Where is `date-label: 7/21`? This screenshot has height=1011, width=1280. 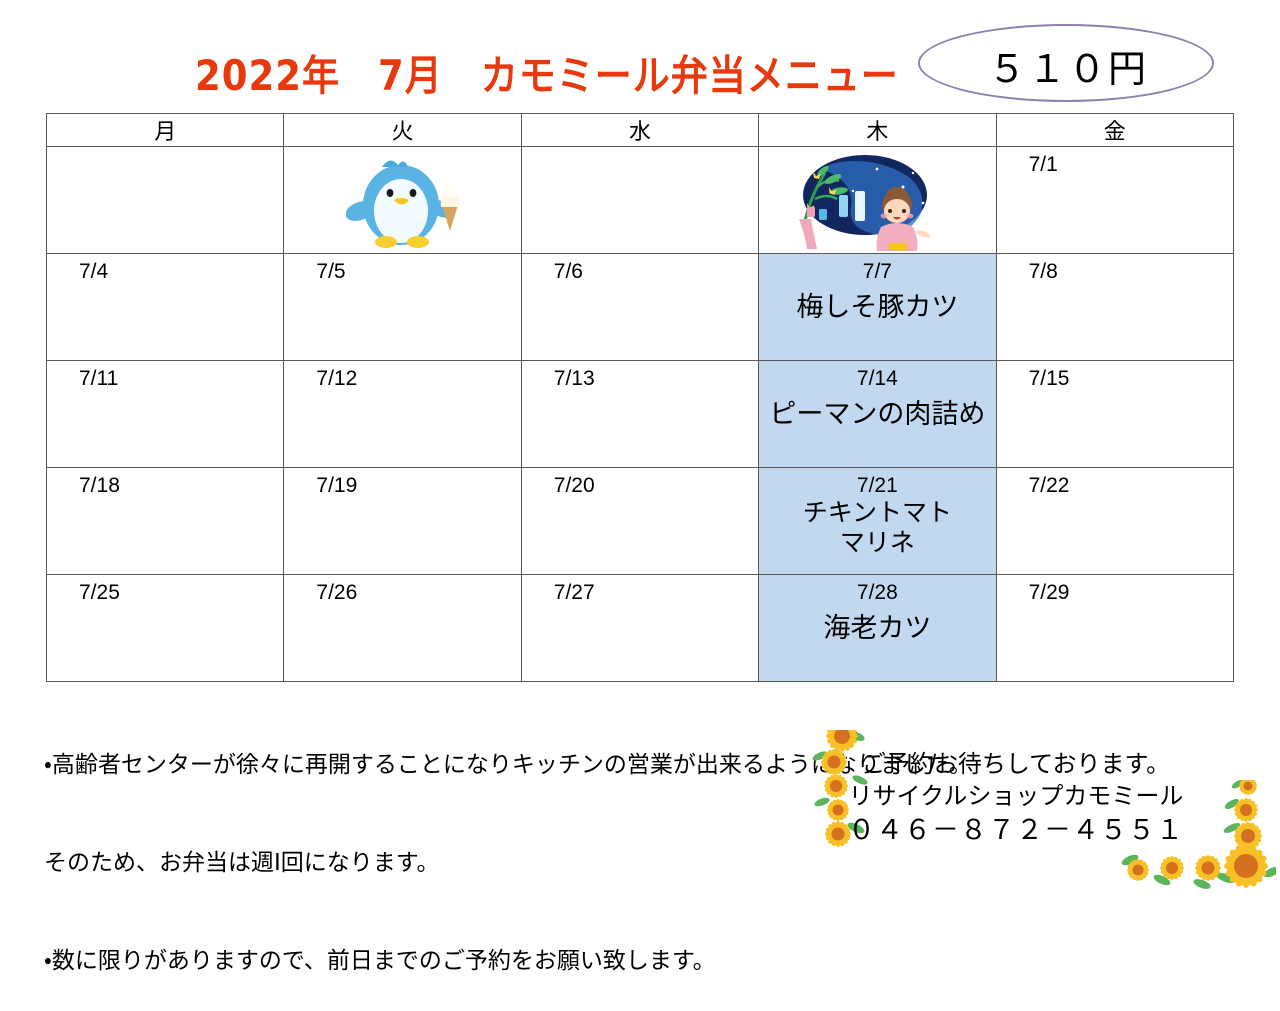
date-label: 7/21 is located at coordinates (877, 485).